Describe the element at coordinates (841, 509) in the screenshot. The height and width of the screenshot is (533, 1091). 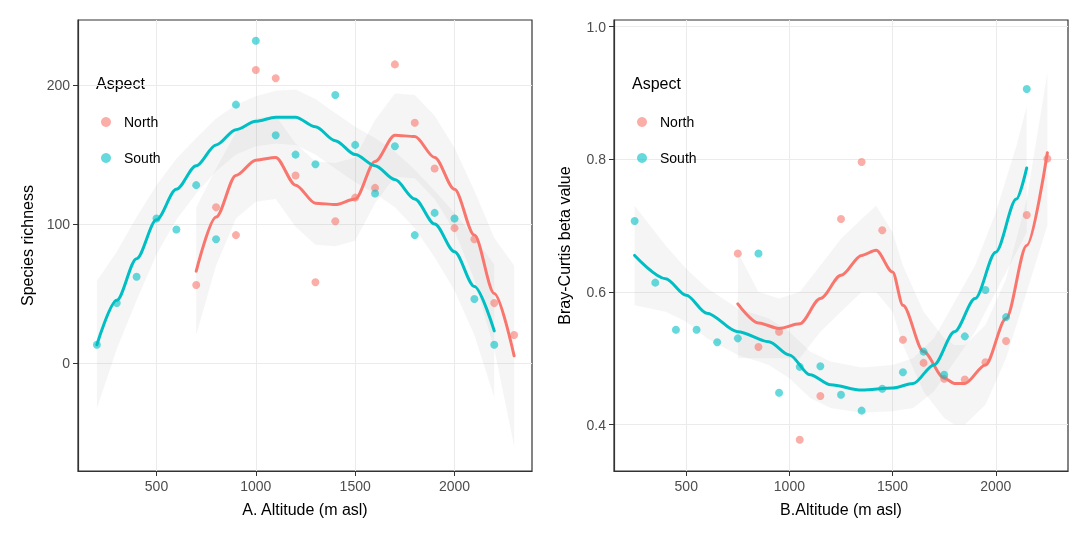
I see `x-axis-title: B.Altitude (m asl)` at that location.